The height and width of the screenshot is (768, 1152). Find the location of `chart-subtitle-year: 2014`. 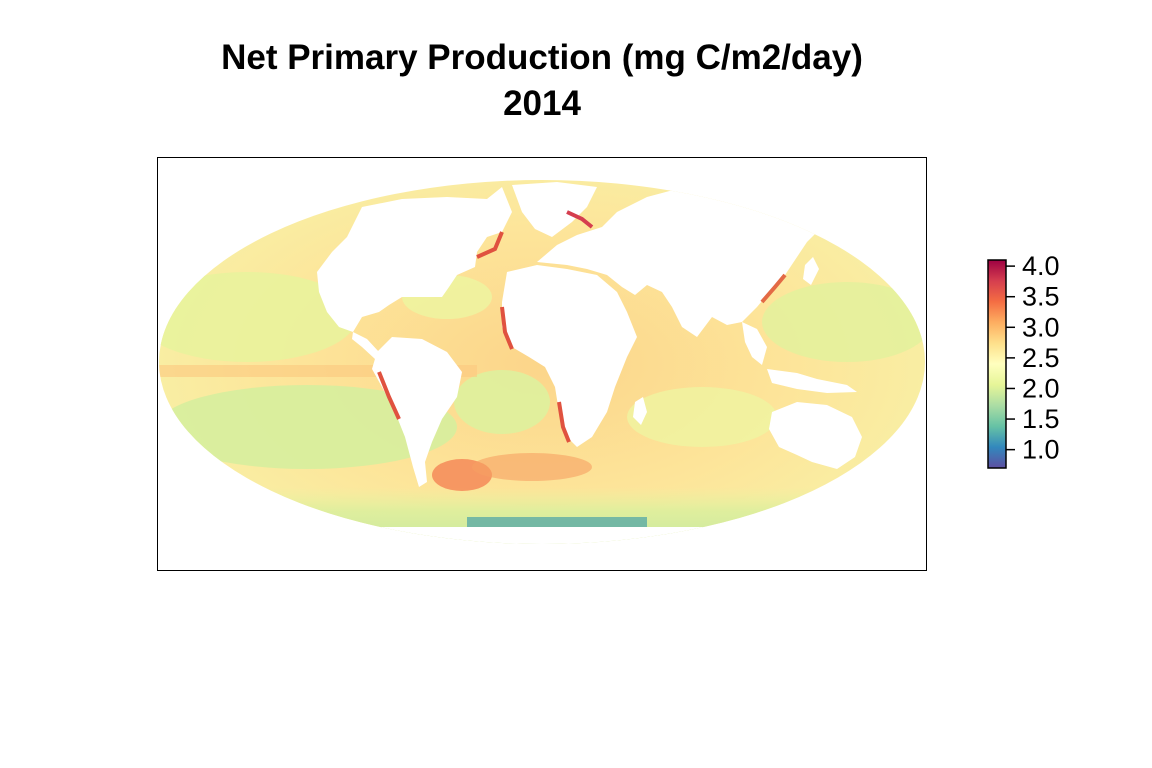

chart-subtitle-year: 2014 is located at coordinates (542, 103).